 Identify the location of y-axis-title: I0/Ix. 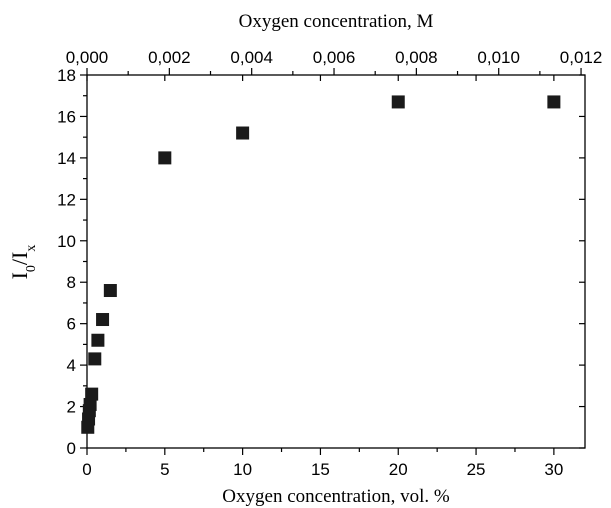
(23, 262).